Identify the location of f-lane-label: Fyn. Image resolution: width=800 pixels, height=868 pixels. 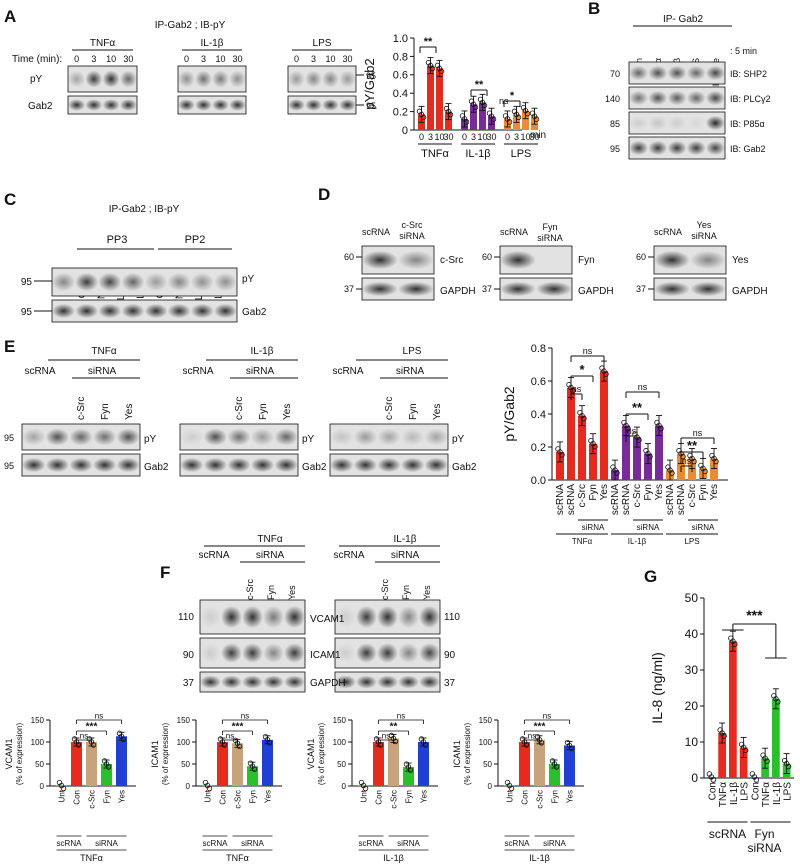
(406, 592).